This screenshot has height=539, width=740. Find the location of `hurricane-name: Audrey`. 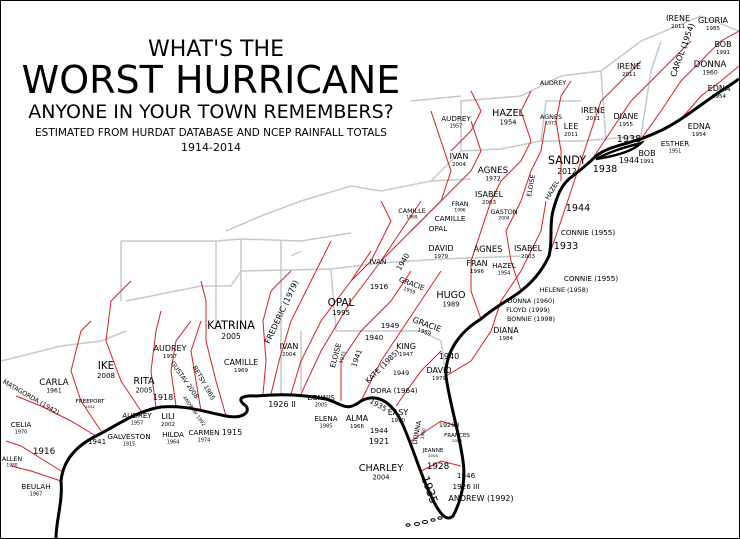

hurricane-name: Audrey is located at coordinates (456, 118).